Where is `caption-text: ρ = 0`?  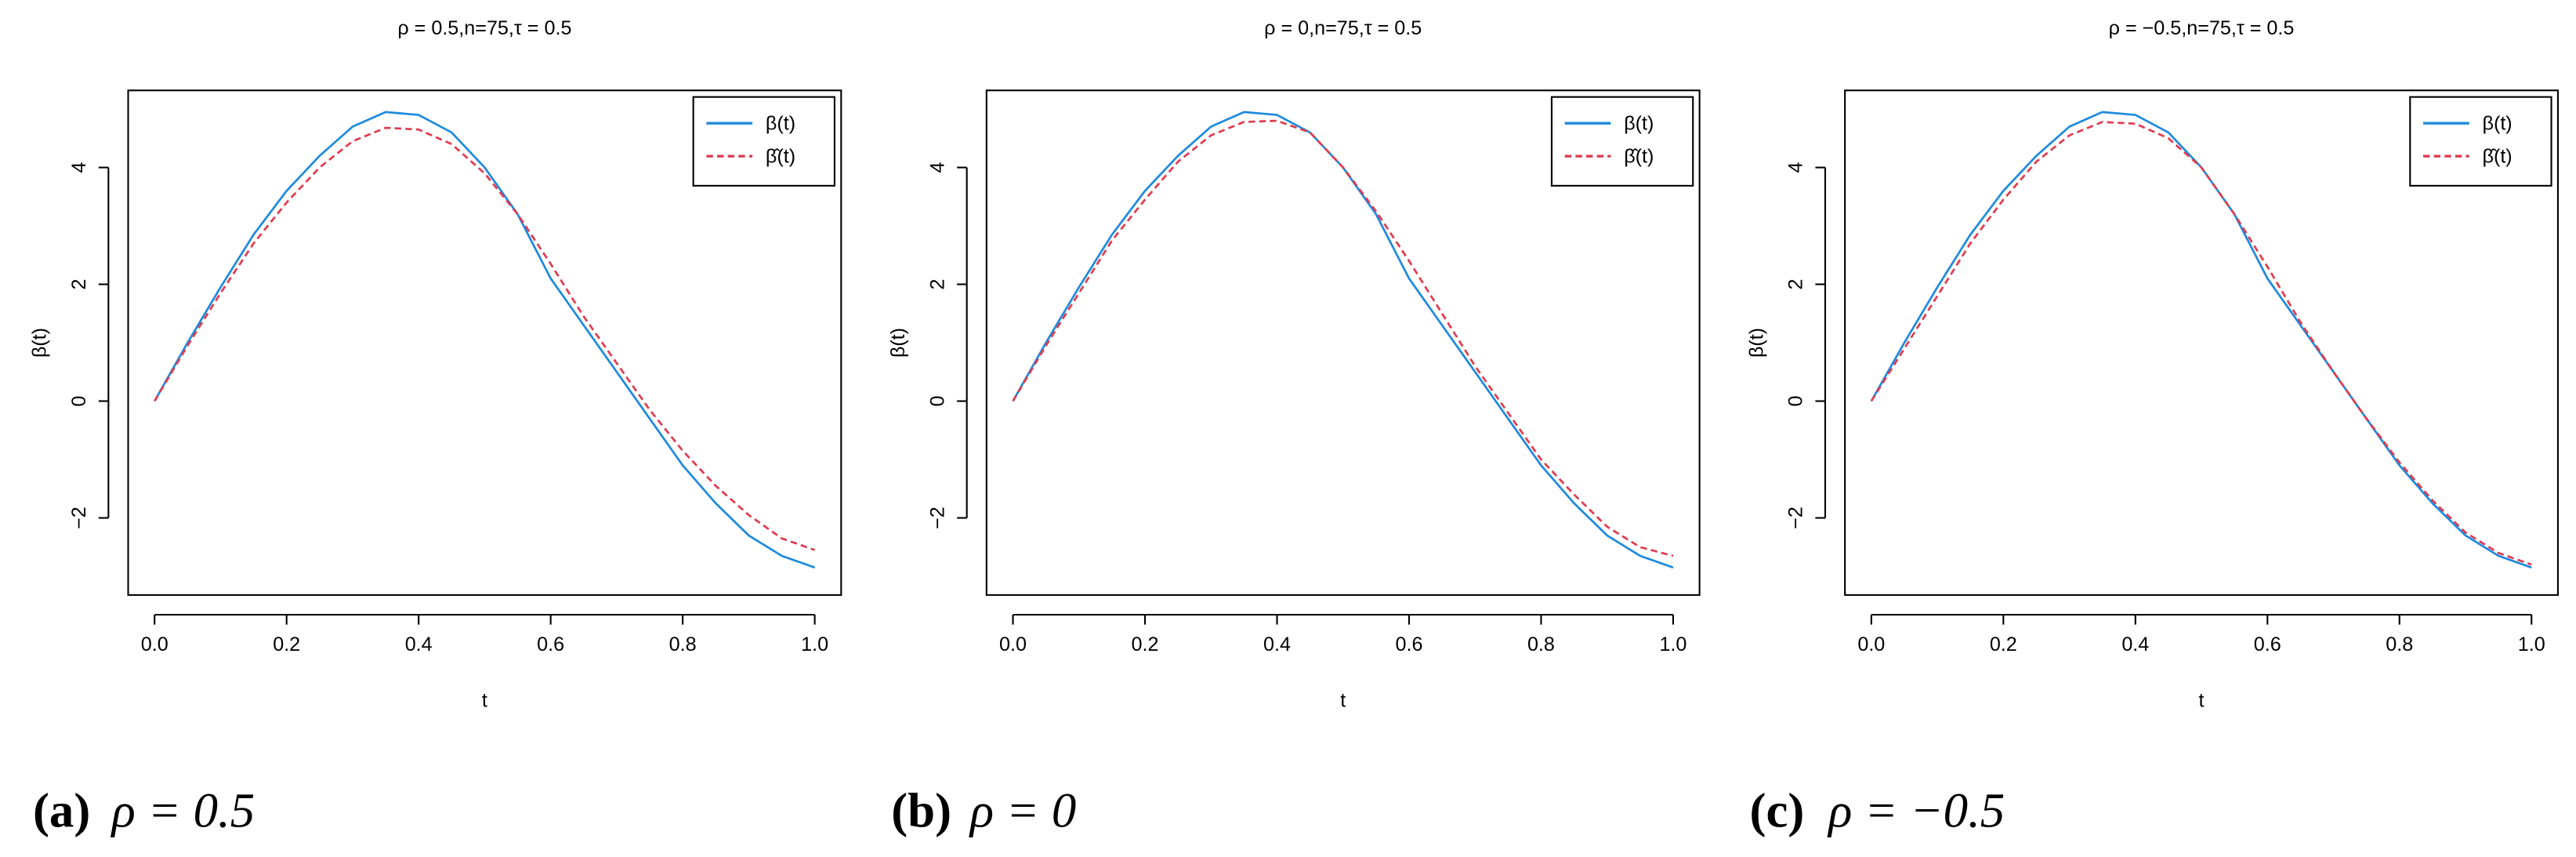
caption-text: ρ = 0 is located at coordinates (1022, 810).